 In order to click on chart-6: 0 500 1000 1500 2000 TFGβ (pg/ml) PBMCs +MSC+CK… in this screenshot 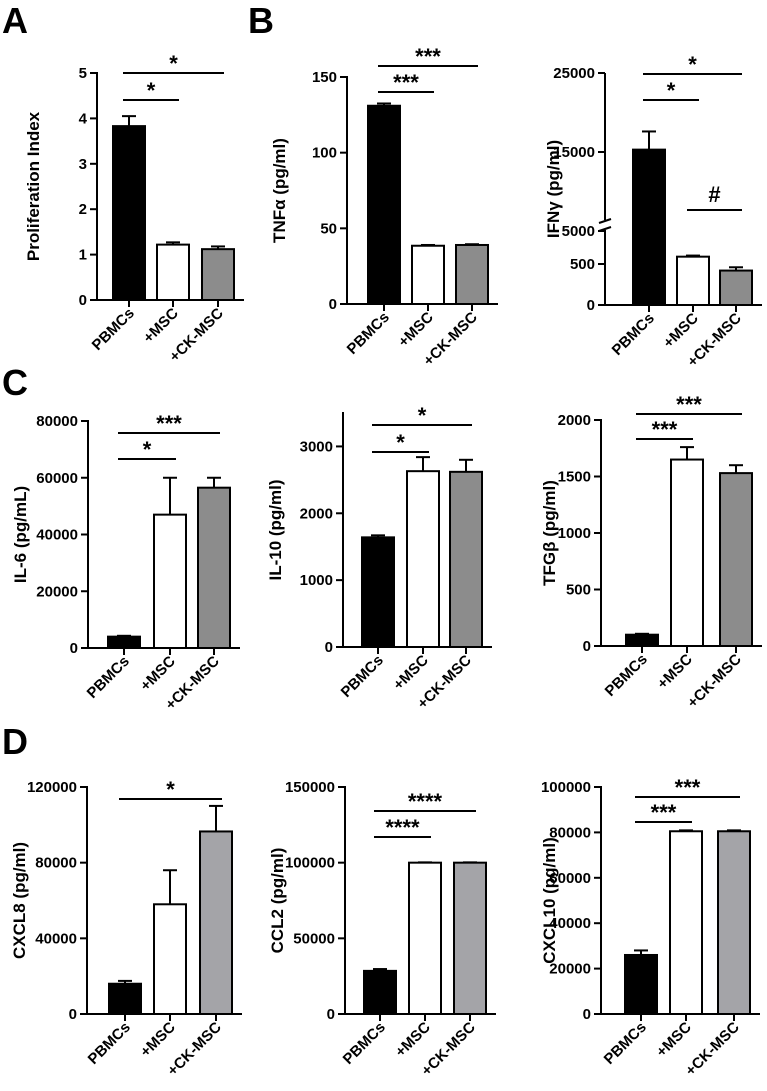, I will do `click(651, 551)`.